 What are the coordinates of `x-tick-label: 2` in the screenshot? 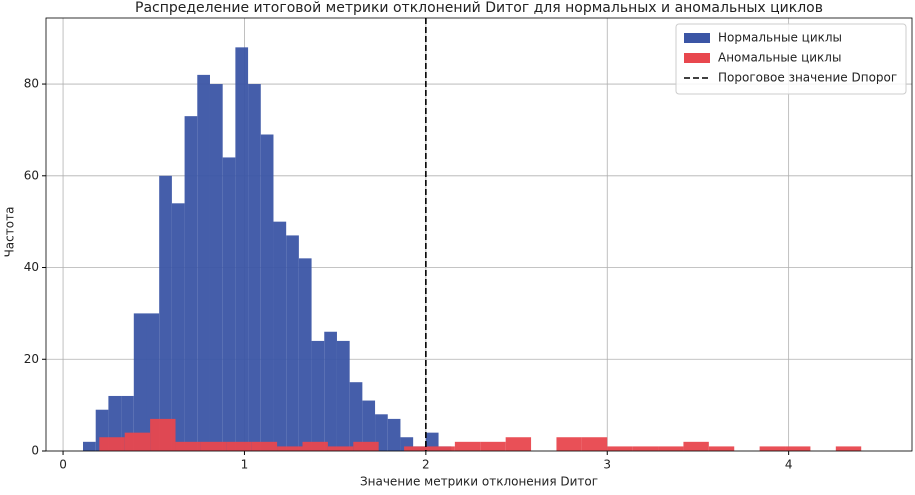 It's located at (426, 465).